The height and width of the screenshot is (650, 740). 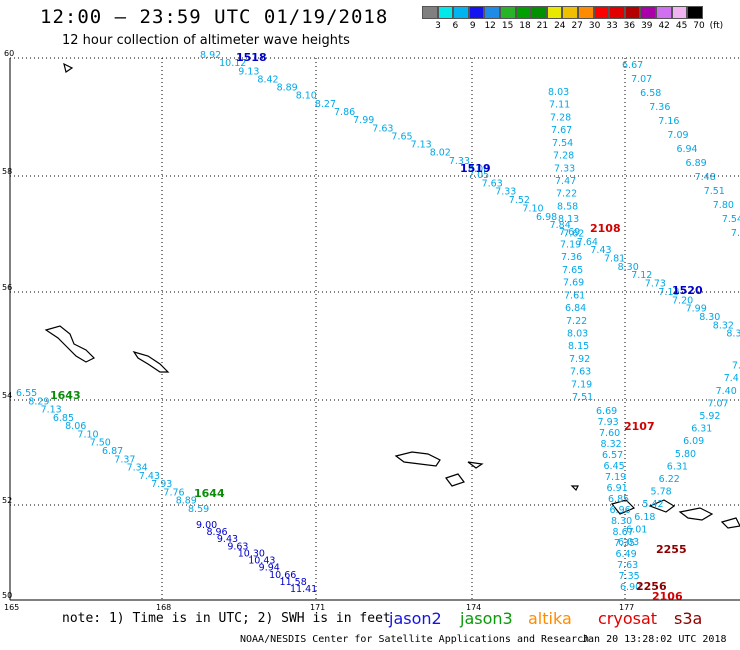 I want to click on swh-value-label: 7.10, so click(x=87, y=434).